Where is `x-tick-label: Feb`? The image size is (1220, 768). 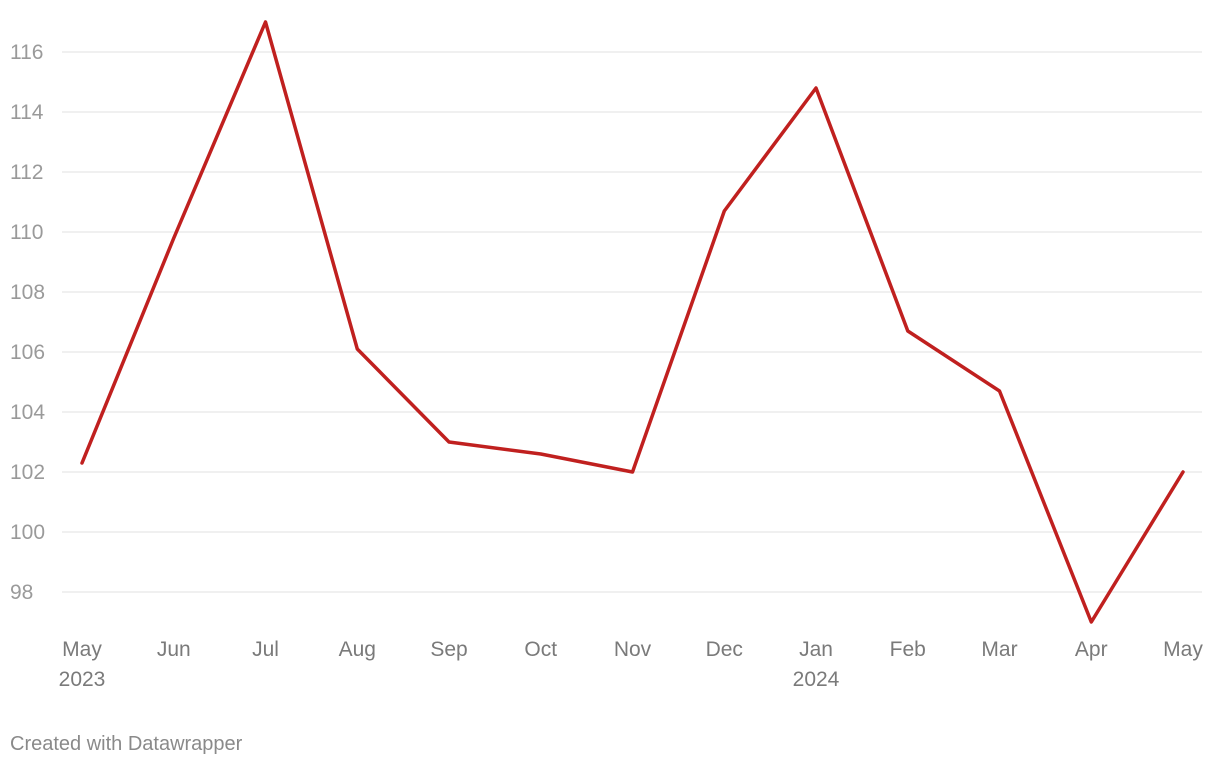
x-tick-label: Feb is located at coordinates (908, 649).